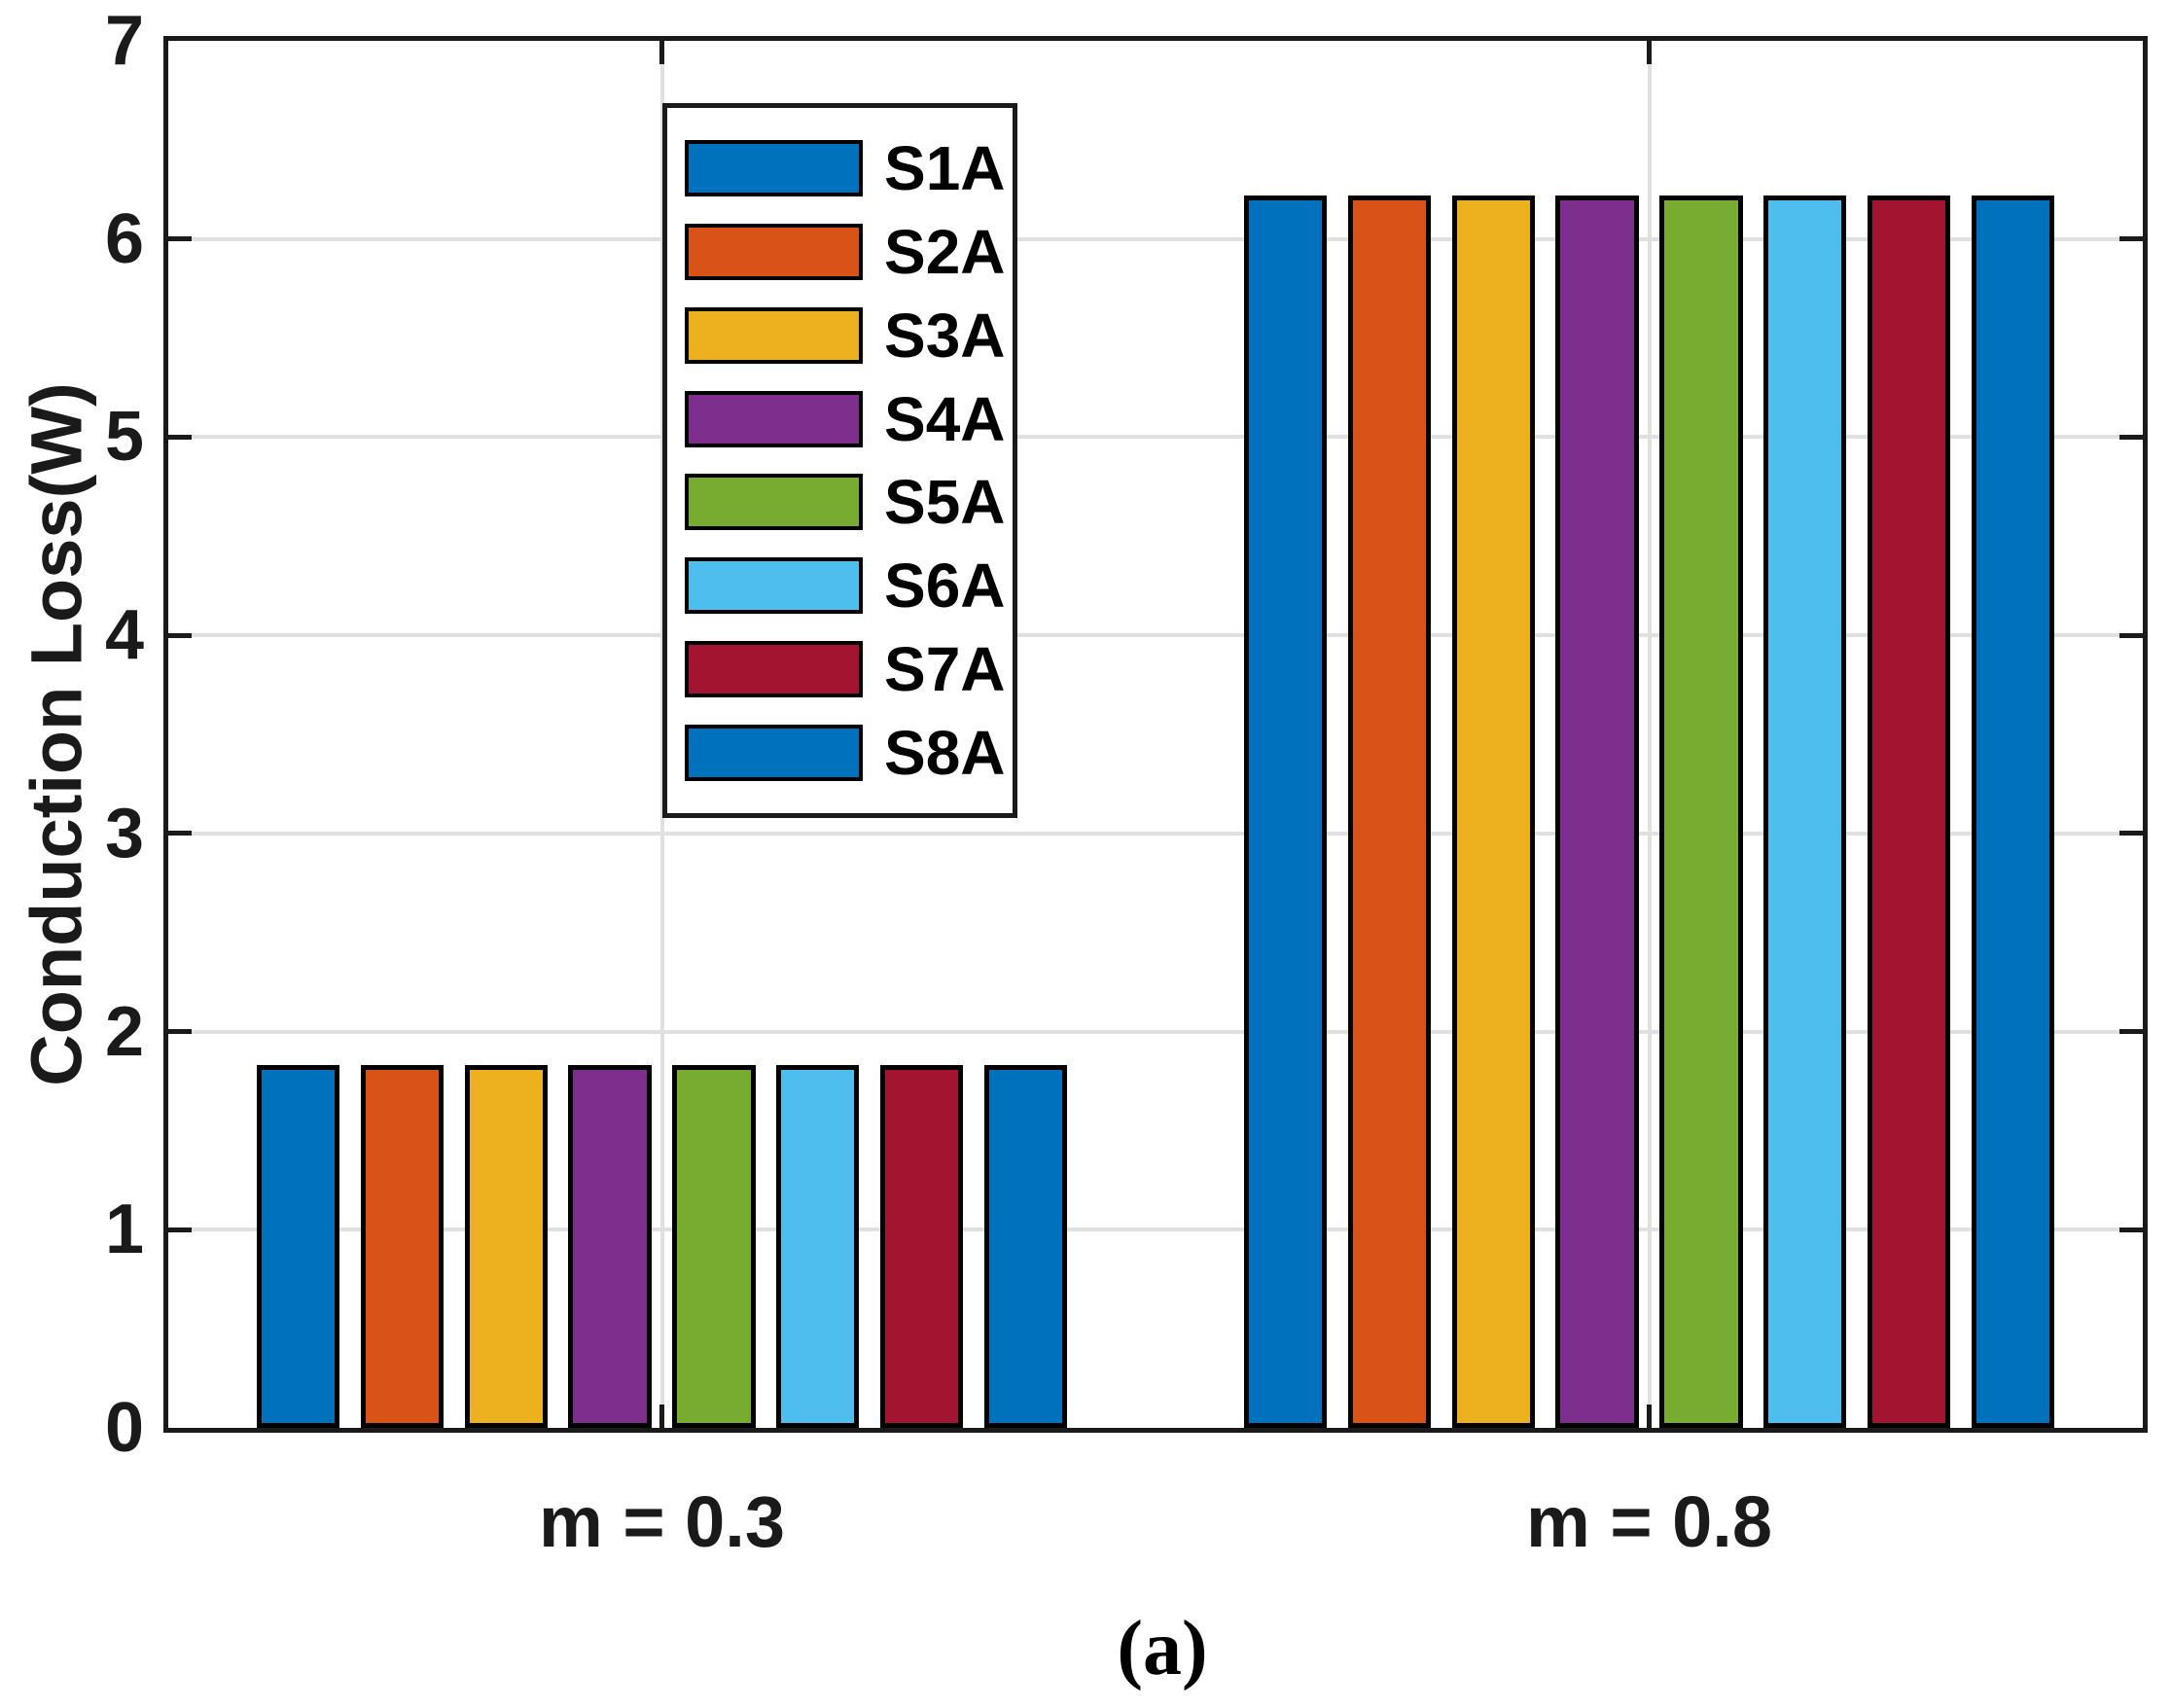 The image size is (2171, 1708). Describe the element at coordinates (506, 1247) in the screenshot. I see `bar-S3A-group1` at that location.